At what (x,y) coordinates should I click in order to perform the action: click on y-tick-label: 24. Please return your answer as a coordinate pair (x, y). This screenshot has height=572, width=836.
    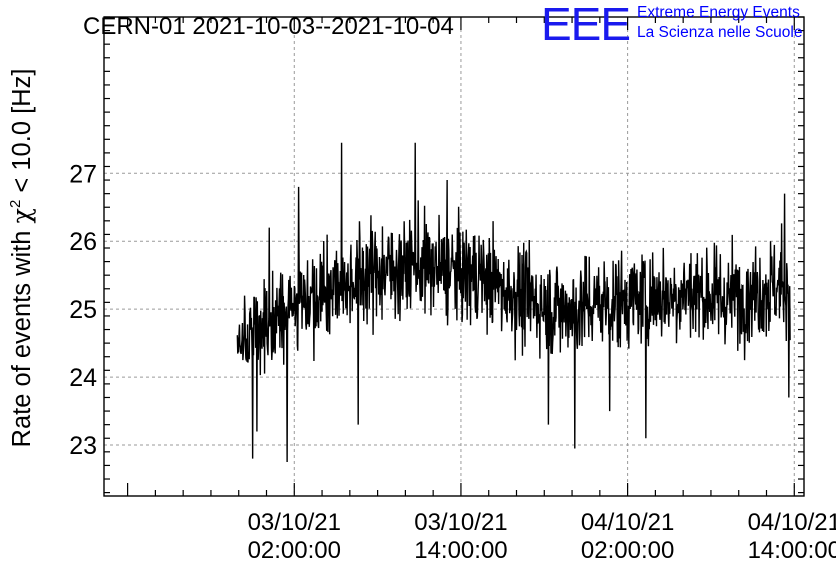
    Looking at the image, I should click on (83, 378).